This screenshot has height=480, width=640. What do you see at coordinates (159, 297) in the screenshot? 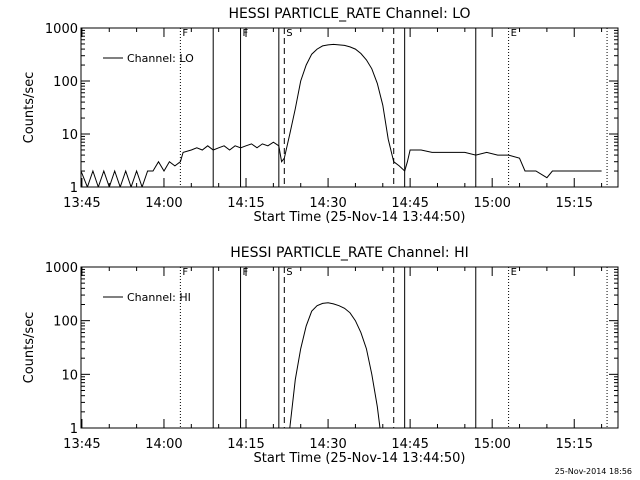
I see `legend-label: Channel: HI` at bounding box center [159, 297].